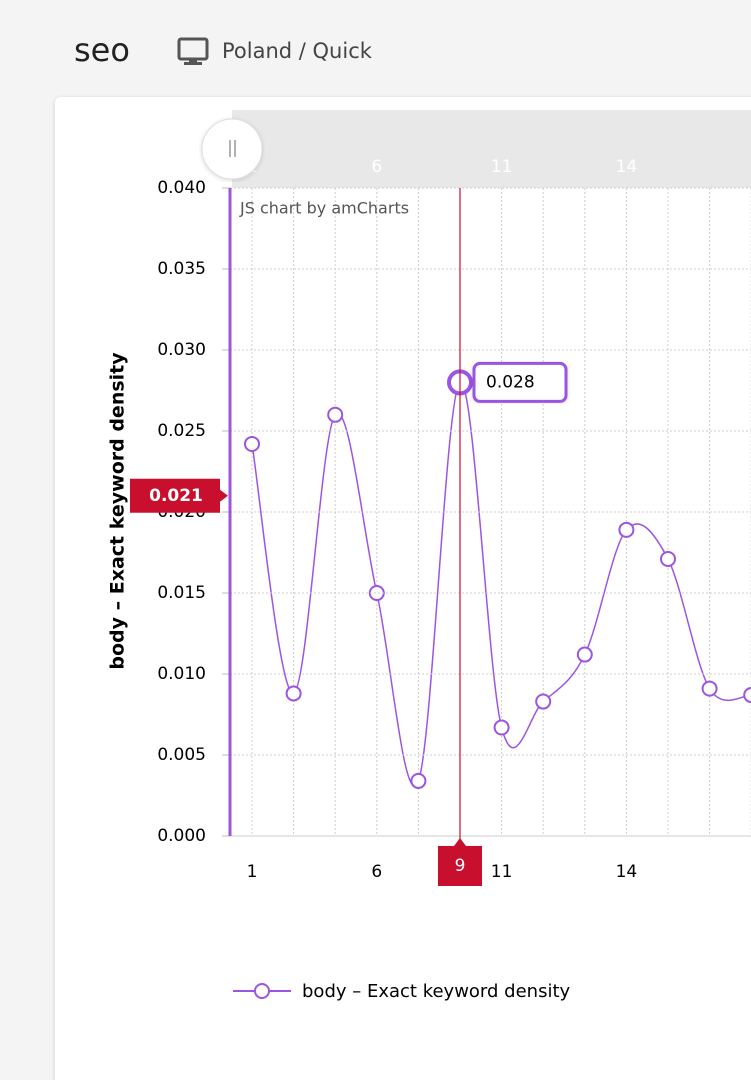 Image resolution: width=751 pixels, height=1080 pixels. What do you see at coordinates (181, 188) in the screenshot?
I see `y-tick-label: 0.040` at bounding box center [181, 188].